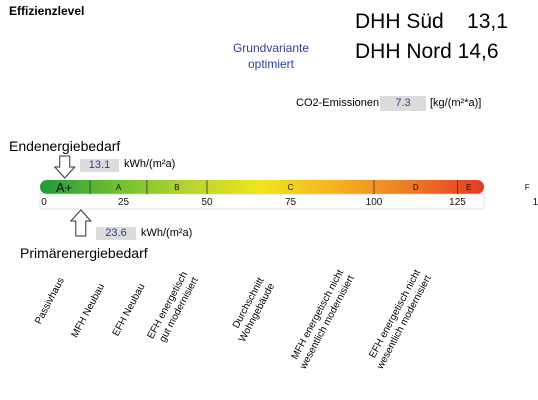 The height and width of the screenshot is (400, 538). I want to click on tick-label: 125, so click(457, 202).